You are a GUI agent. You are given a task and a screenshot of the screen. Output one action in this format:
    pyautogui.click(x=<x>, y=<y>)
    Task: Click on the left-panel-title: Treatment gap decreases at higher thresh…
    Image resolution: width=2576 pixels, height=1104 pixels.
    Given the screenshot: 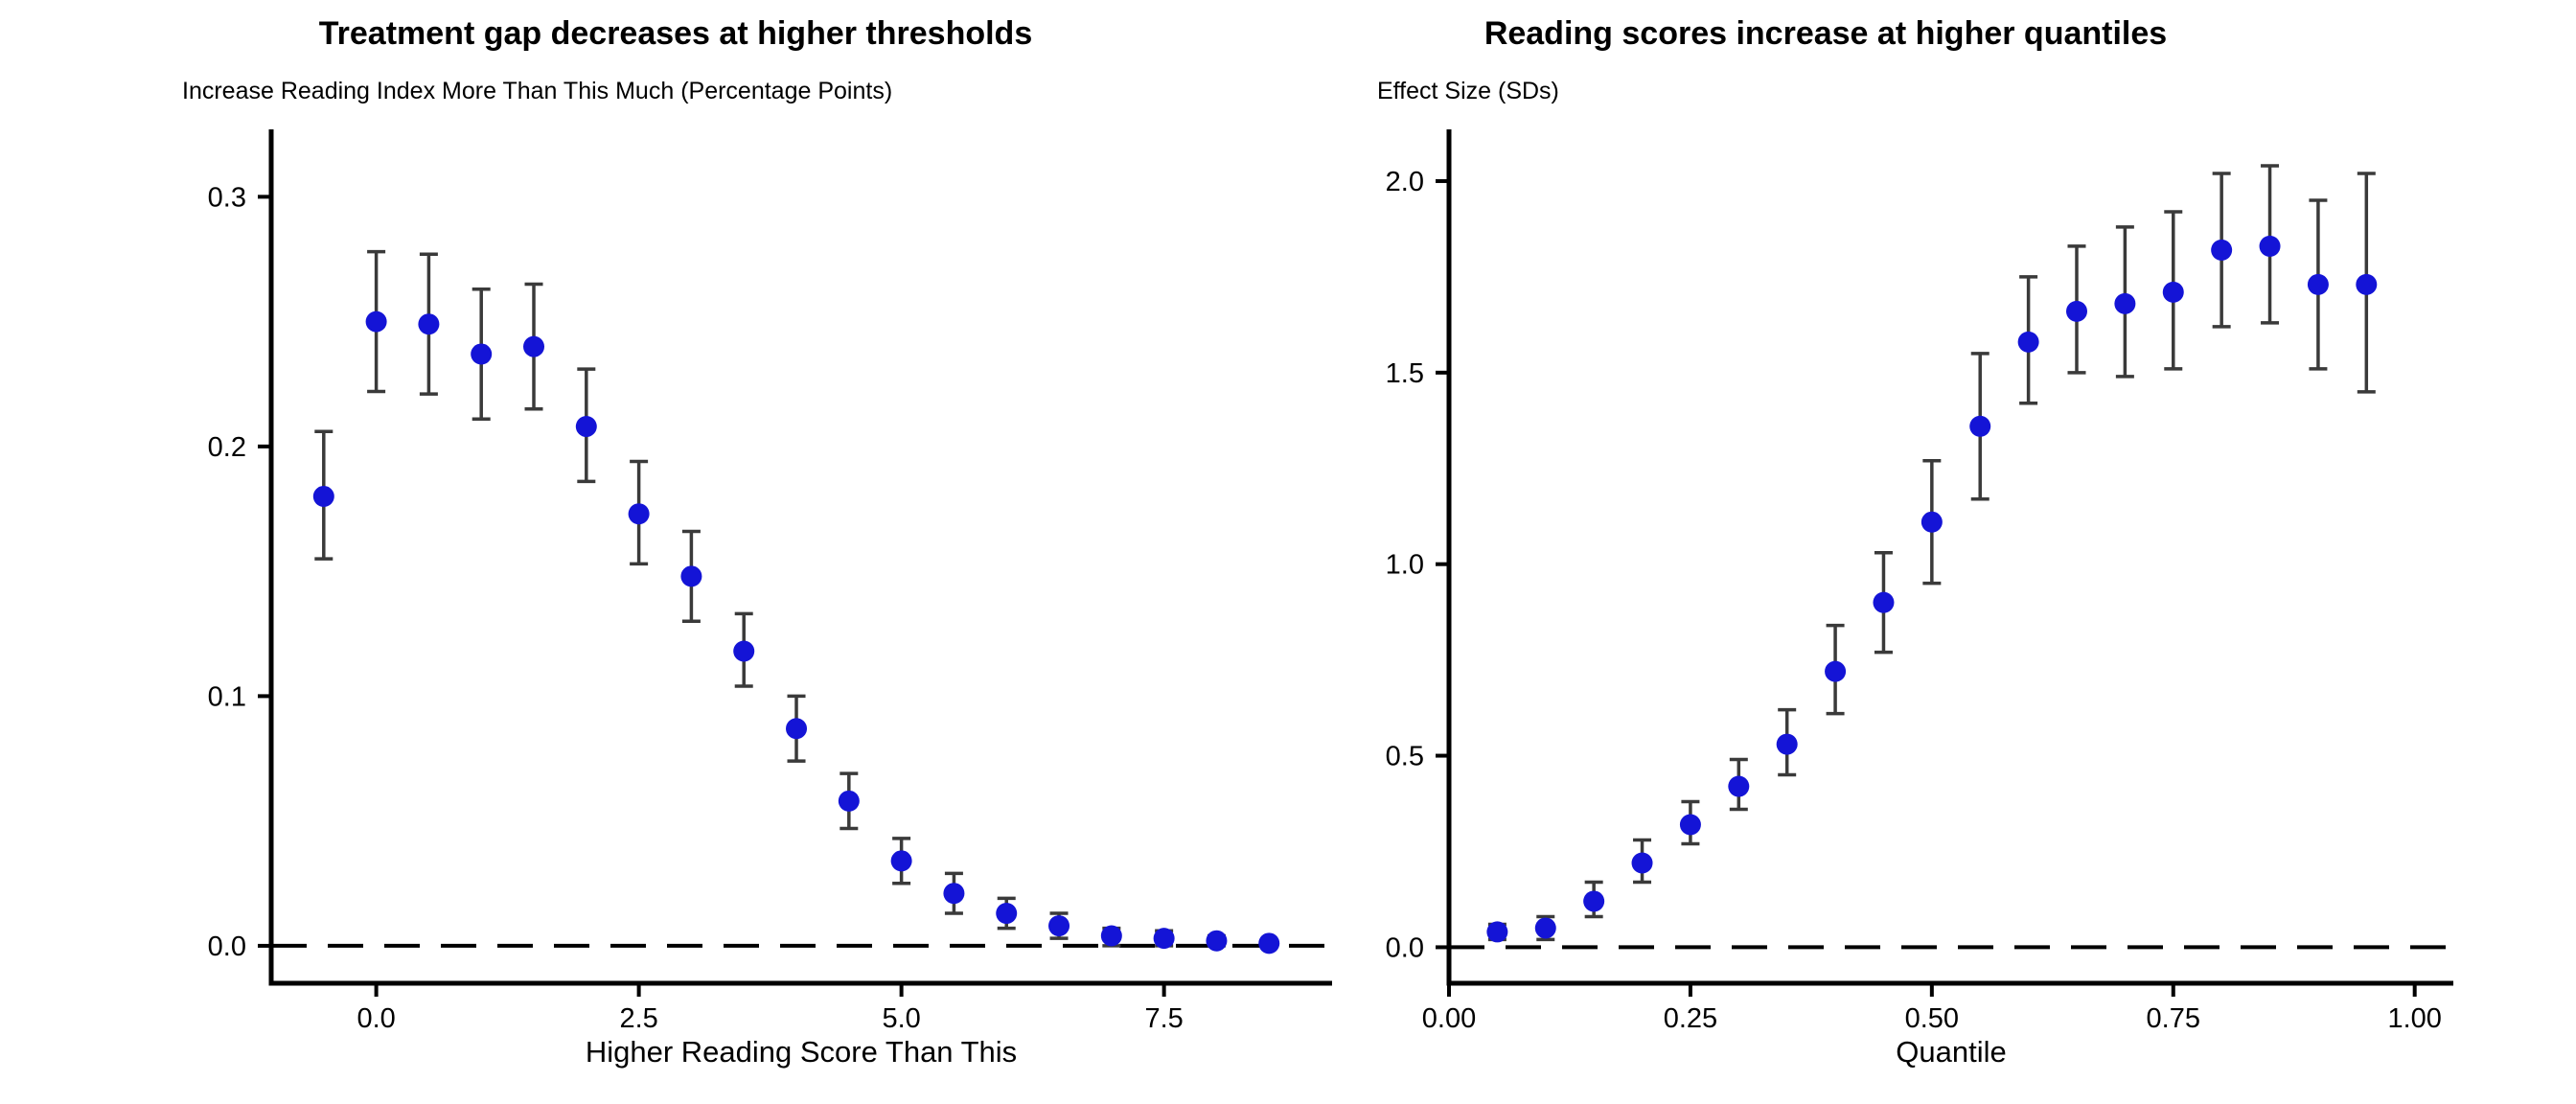 What is the action you would take?
    pyautogui.click(x=675, y=34)
    